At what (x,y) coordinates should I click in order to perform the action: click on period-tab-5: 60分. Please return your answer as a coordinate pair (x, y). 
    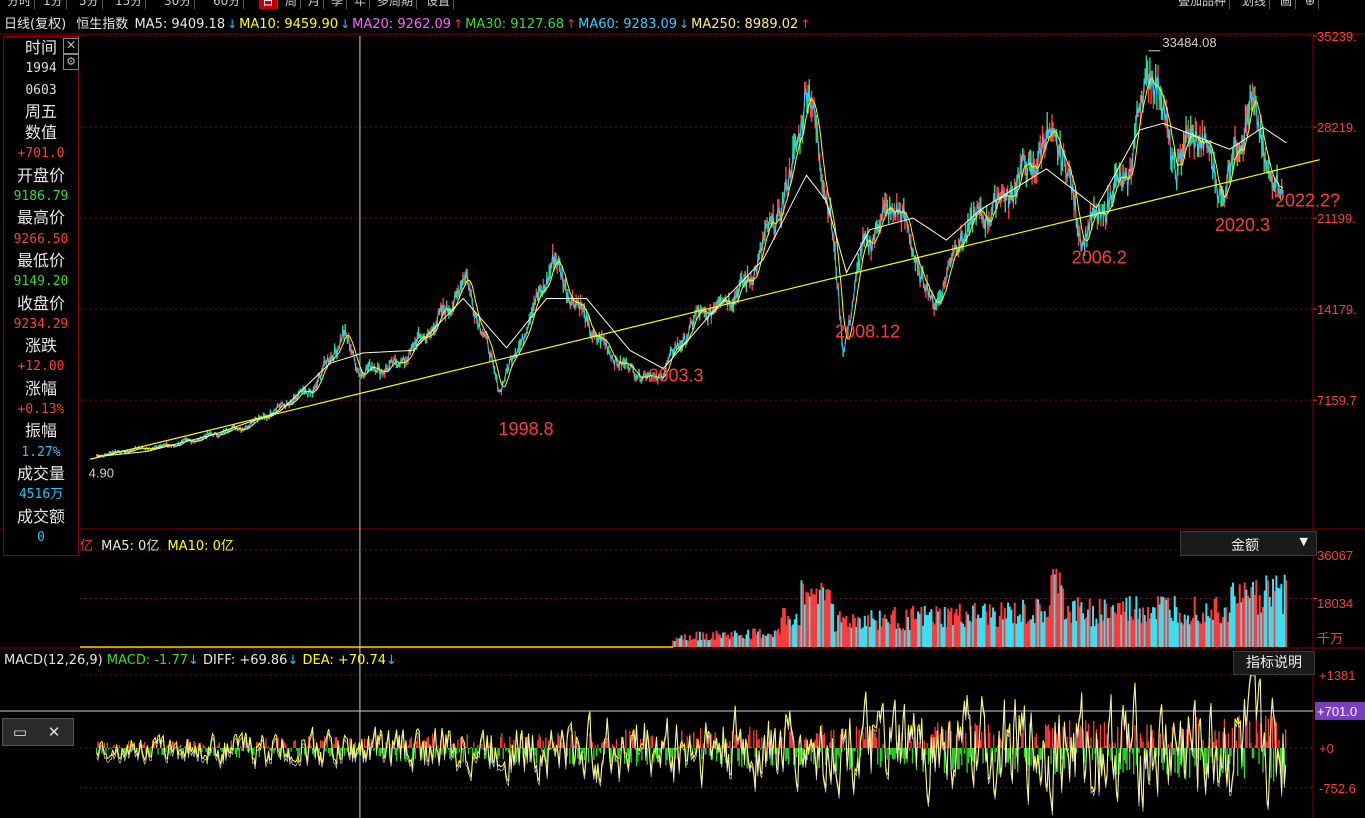
    Looking at the image, I should click on (227, 4).